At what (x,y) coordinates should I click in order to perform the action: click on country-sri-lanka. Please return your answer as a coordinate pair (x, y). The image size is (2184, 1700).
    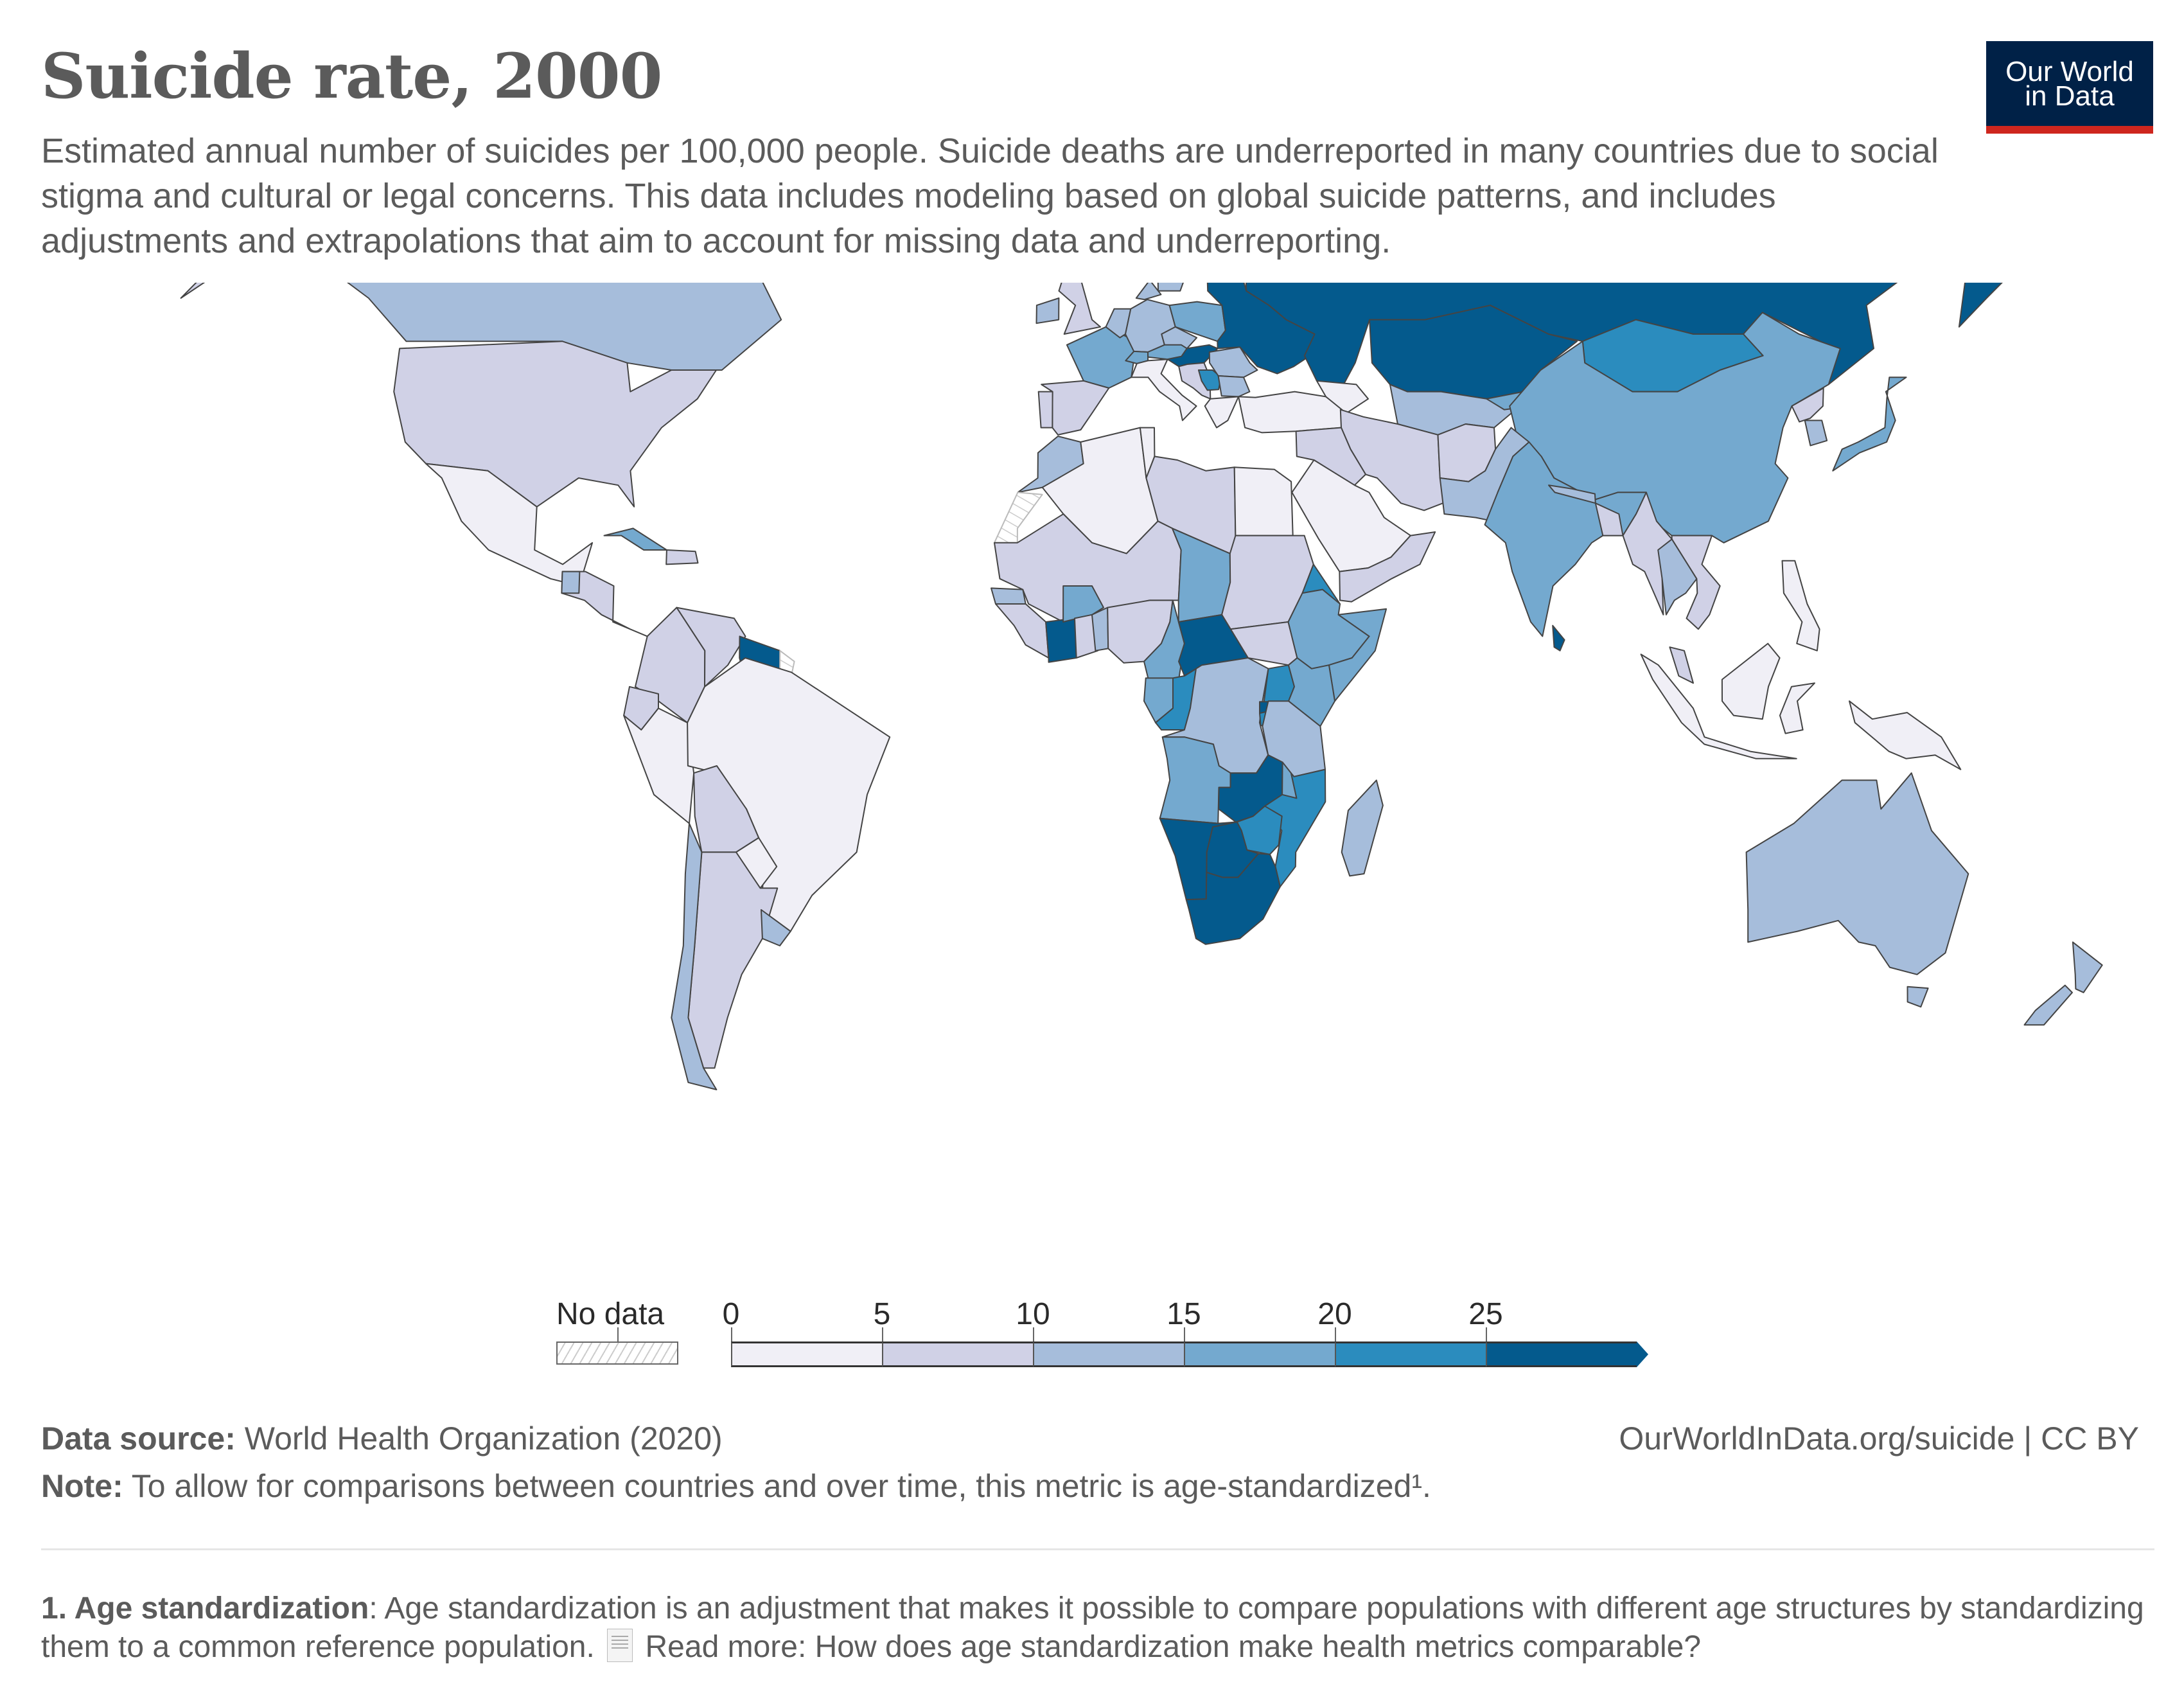
    Looking at the image, I should click on (1558, 637).